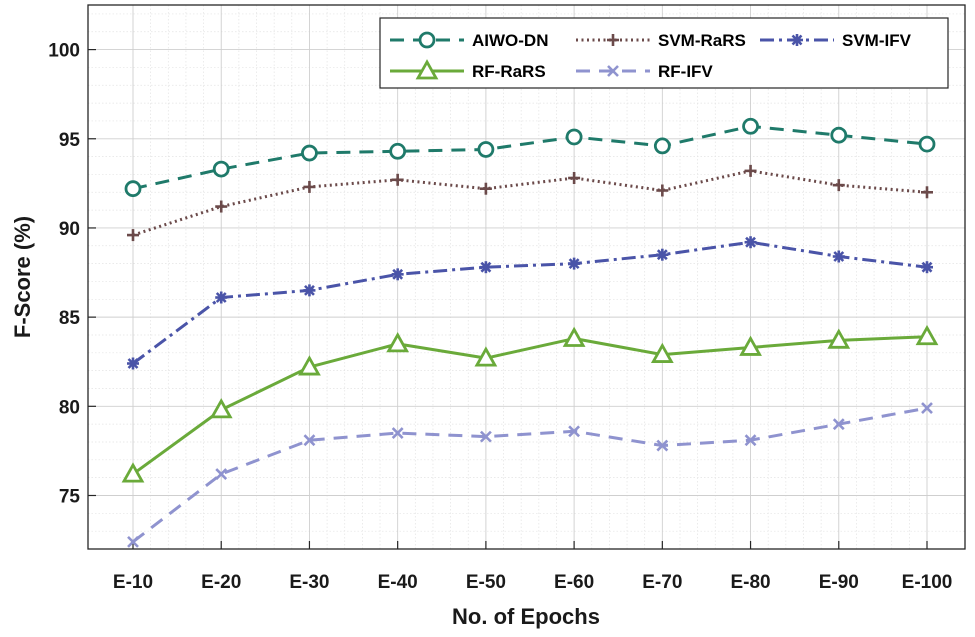 This screenshot has width=975, height=637. Describe the element at coordinates (927, 582) in the screenshot. I see `x-tick-label: E-100` at that location.